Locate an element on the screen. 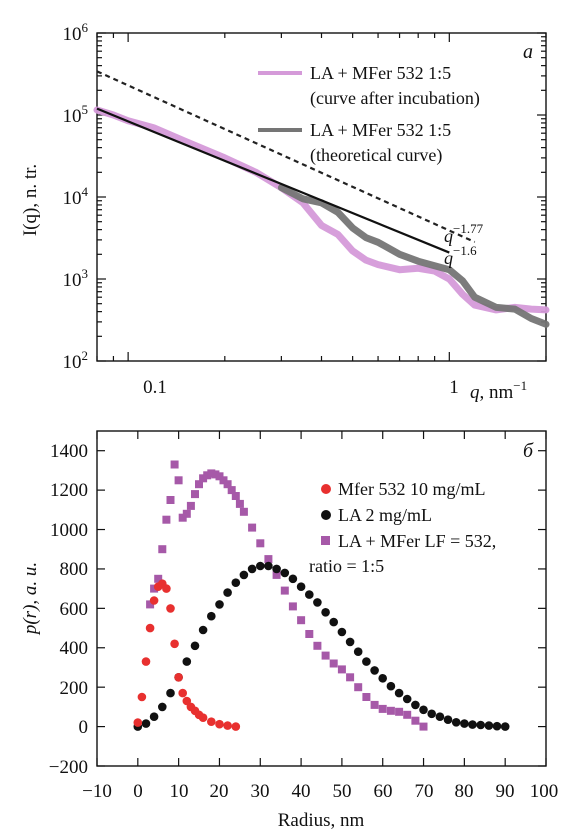 The width and height of the screenshot is (568, 835). b-legend-label-la-mfer: LA + MFer LF = 532, is located at coordinates (417, 541).